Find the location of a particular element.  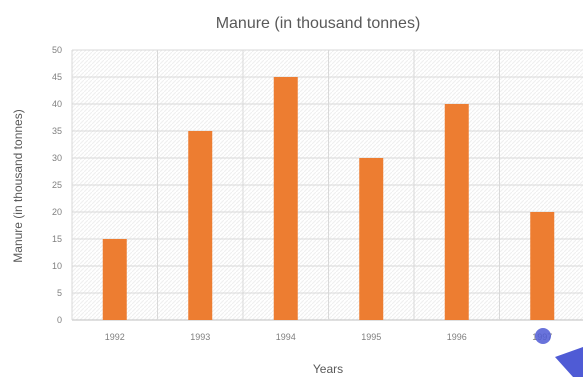

y-tick-labels: 0 5 10 15 20 25 30 35 40 45 50 is located at coordinates (57, 185).